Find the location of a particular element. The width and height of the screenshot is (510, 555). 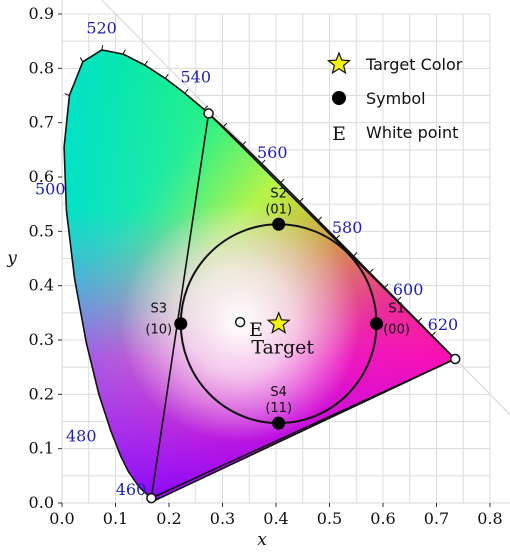

x-tick-label: 0.8 is located at coordinates (489, 518).